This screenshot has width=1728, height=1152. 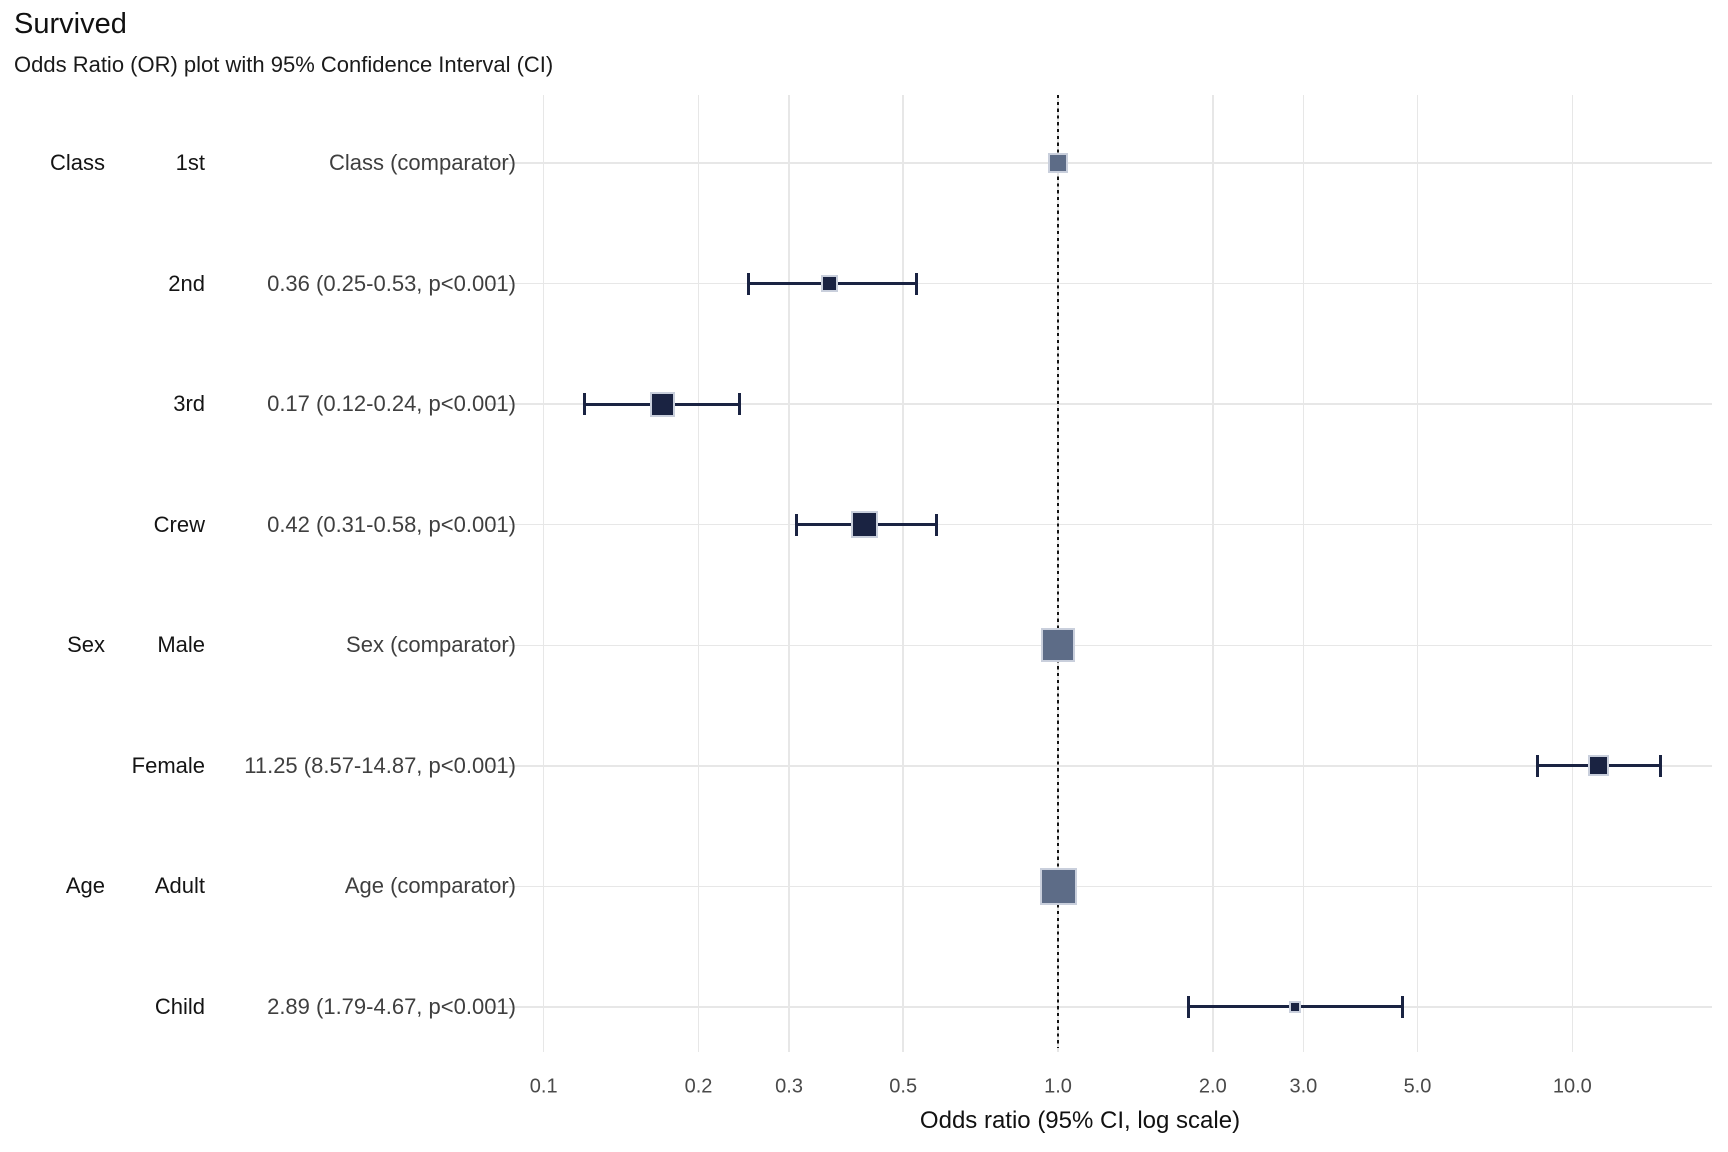 I want to click on x-tick-label: 0.3, so click(x=789, y=1086).